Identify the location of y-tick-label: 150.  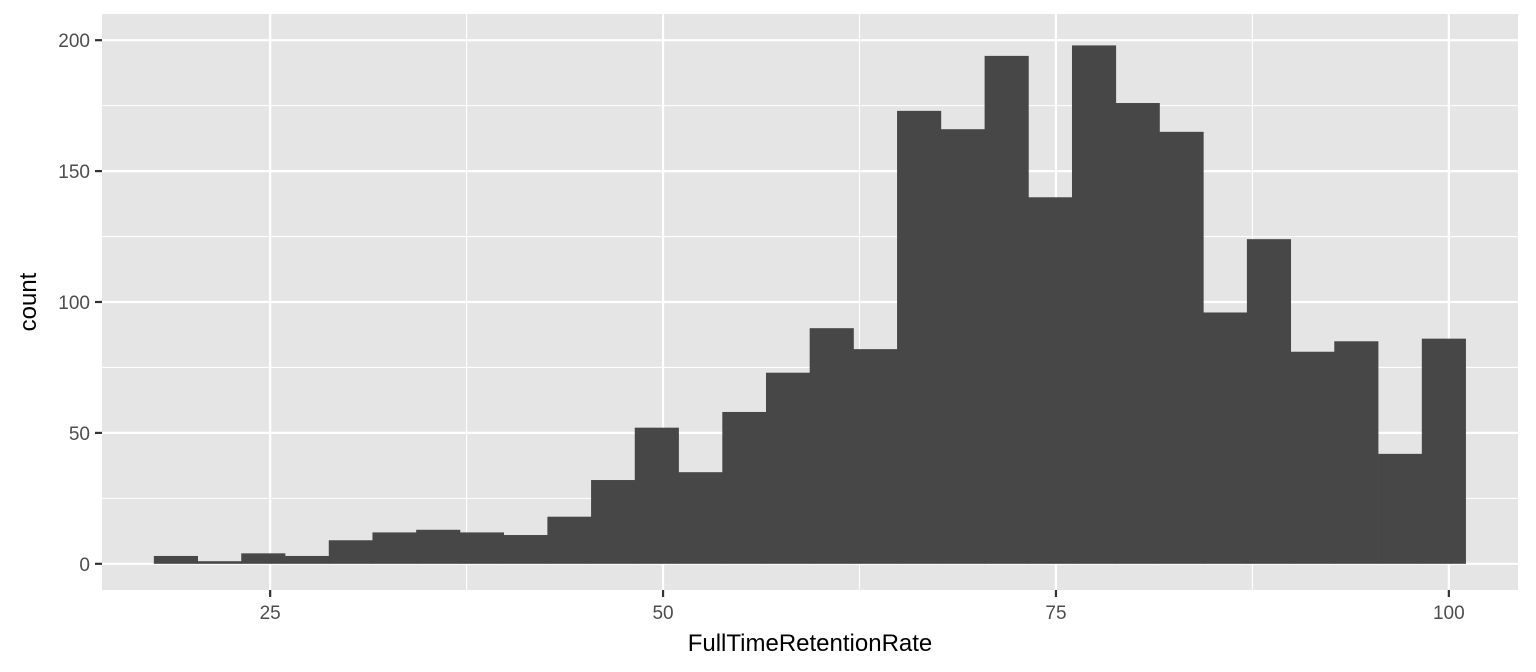
(74, 172).